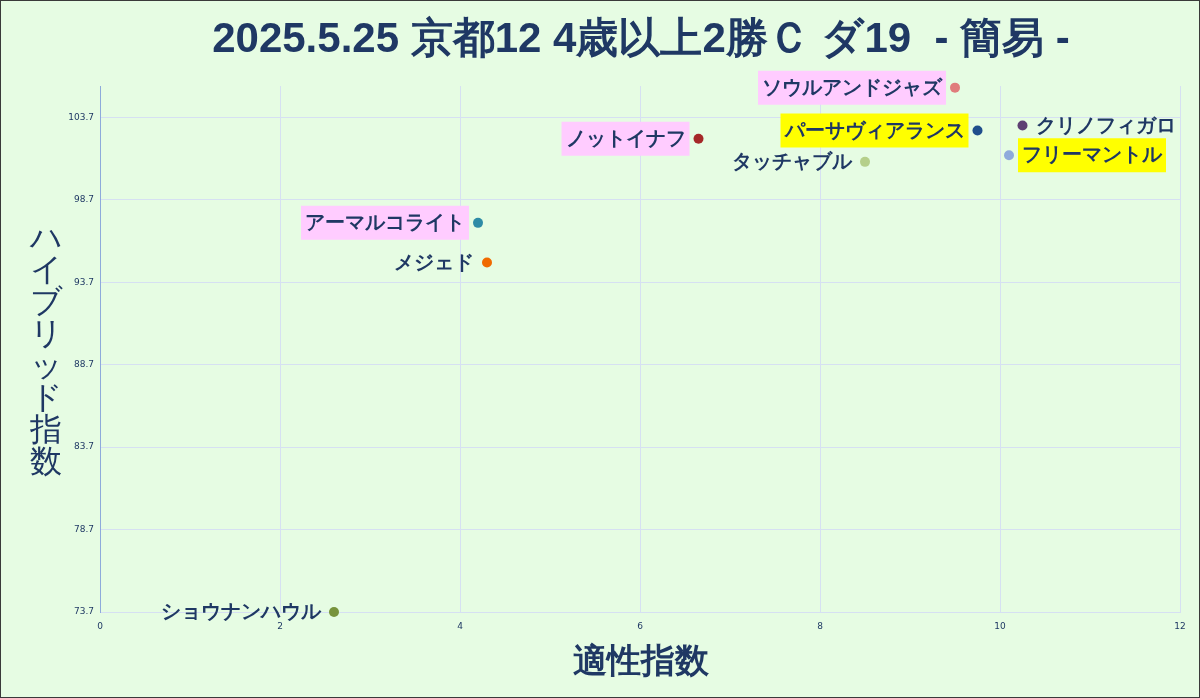 The width and height of the screenshot is (1200, 698). Describe the element at coordinates (1180, 625) in the screenshot. I see `x-tick-label: 12` at that location.